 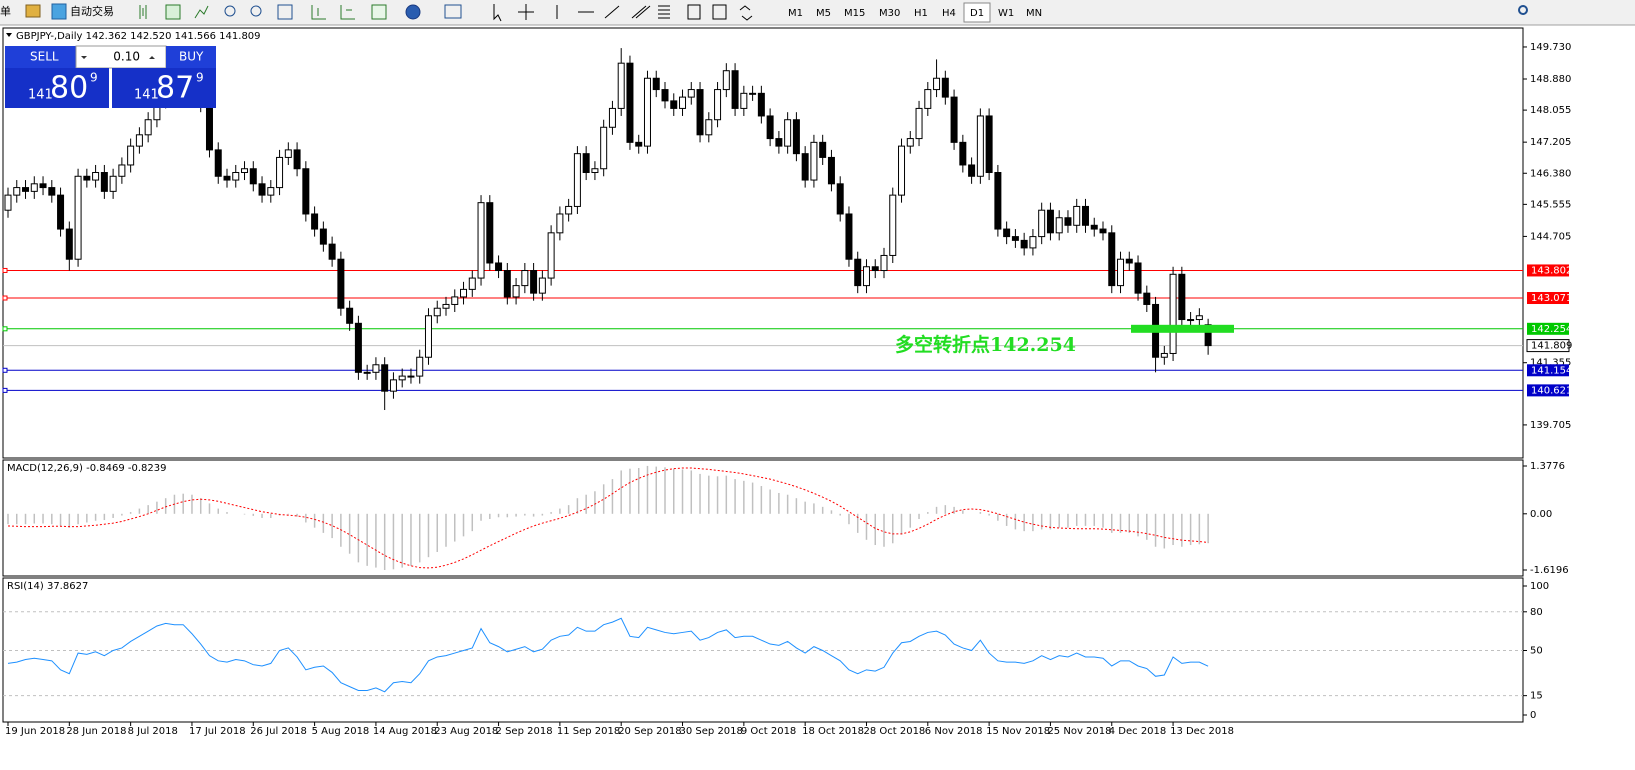 I want to click on tile, so click(x=285, y=12).